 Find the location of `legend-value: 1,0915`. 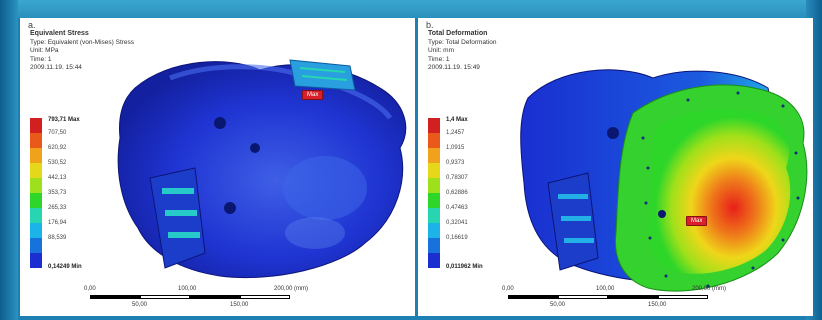

legend-value: 1,0915 is located at coordinates (455, 148).